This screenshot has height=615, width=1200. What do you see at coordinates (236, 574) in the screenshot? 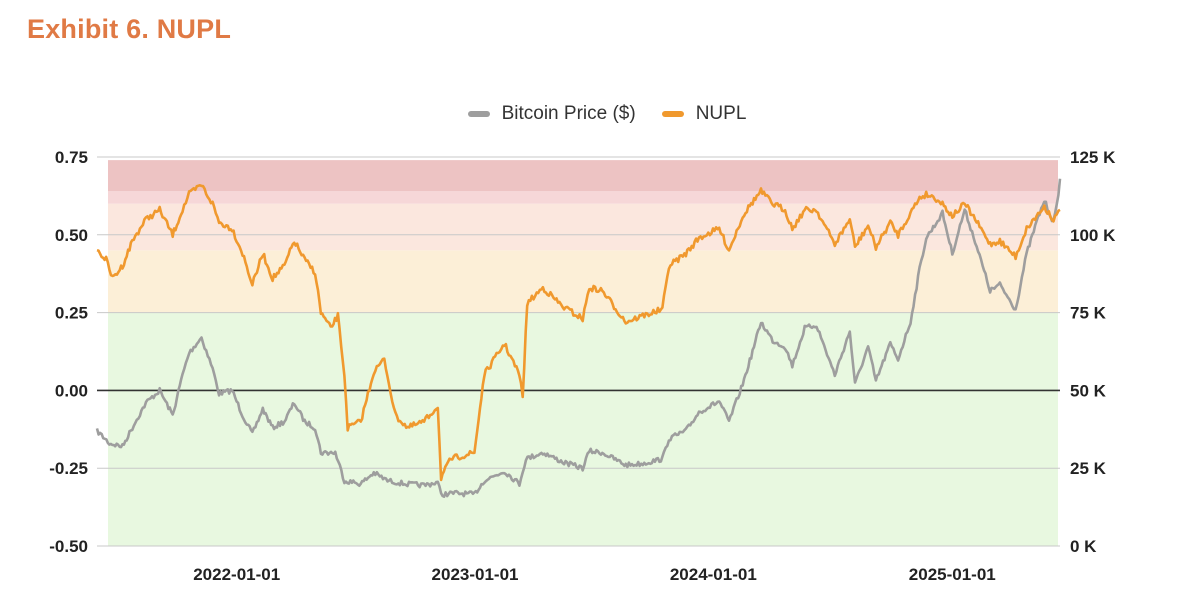
I see `x-tick-label: 2022-01-01` at bounding box center [236, 574].